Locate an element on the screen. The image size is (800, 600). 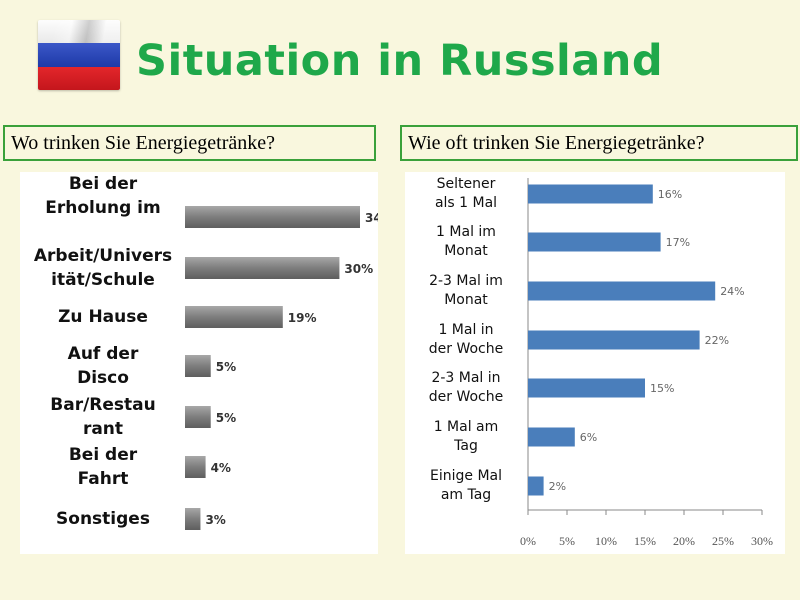
where-category-label: Bei der Fahrt is located at coordinates (103, 467).